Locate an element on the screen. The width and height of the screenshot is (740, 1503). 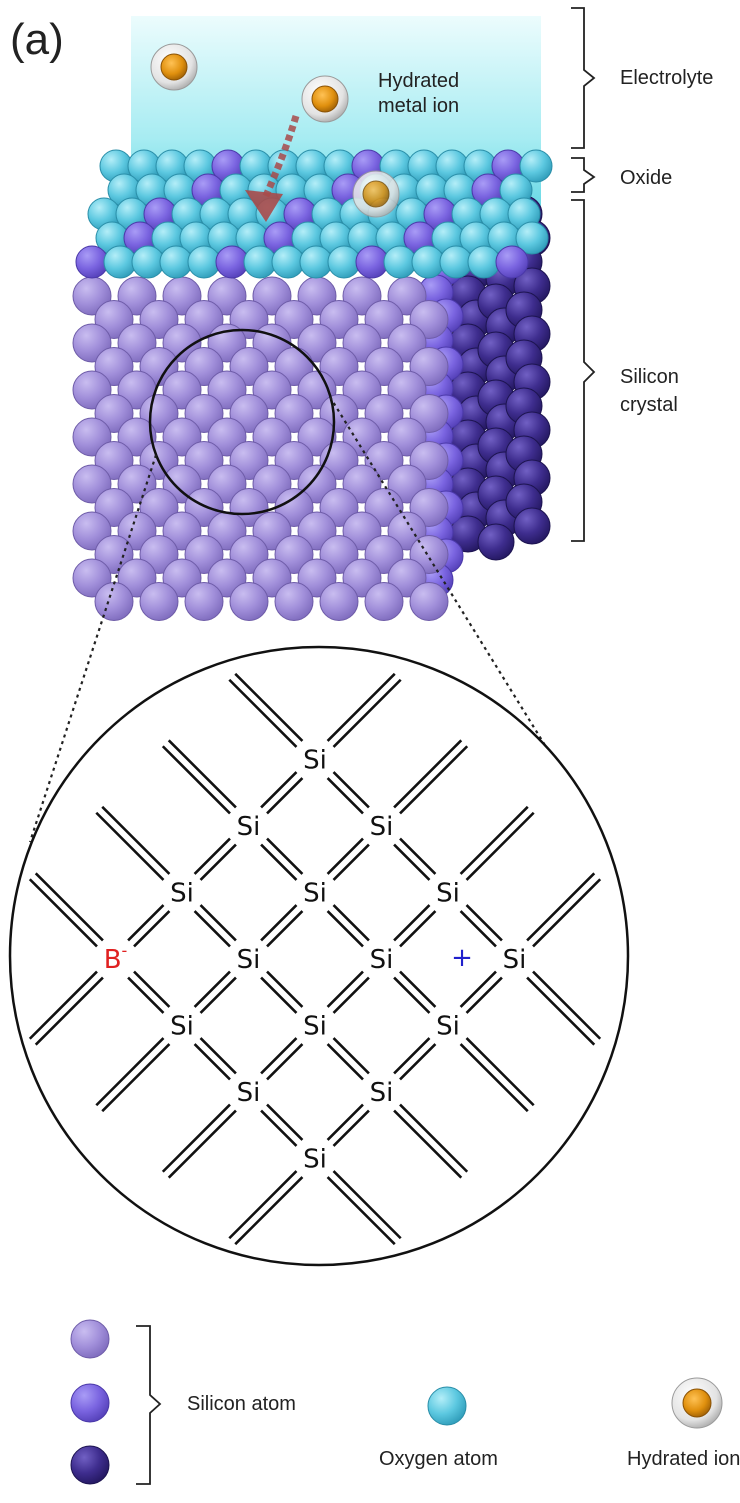
ion-label-line1: Hydrated is located at coordinates (418, 81).